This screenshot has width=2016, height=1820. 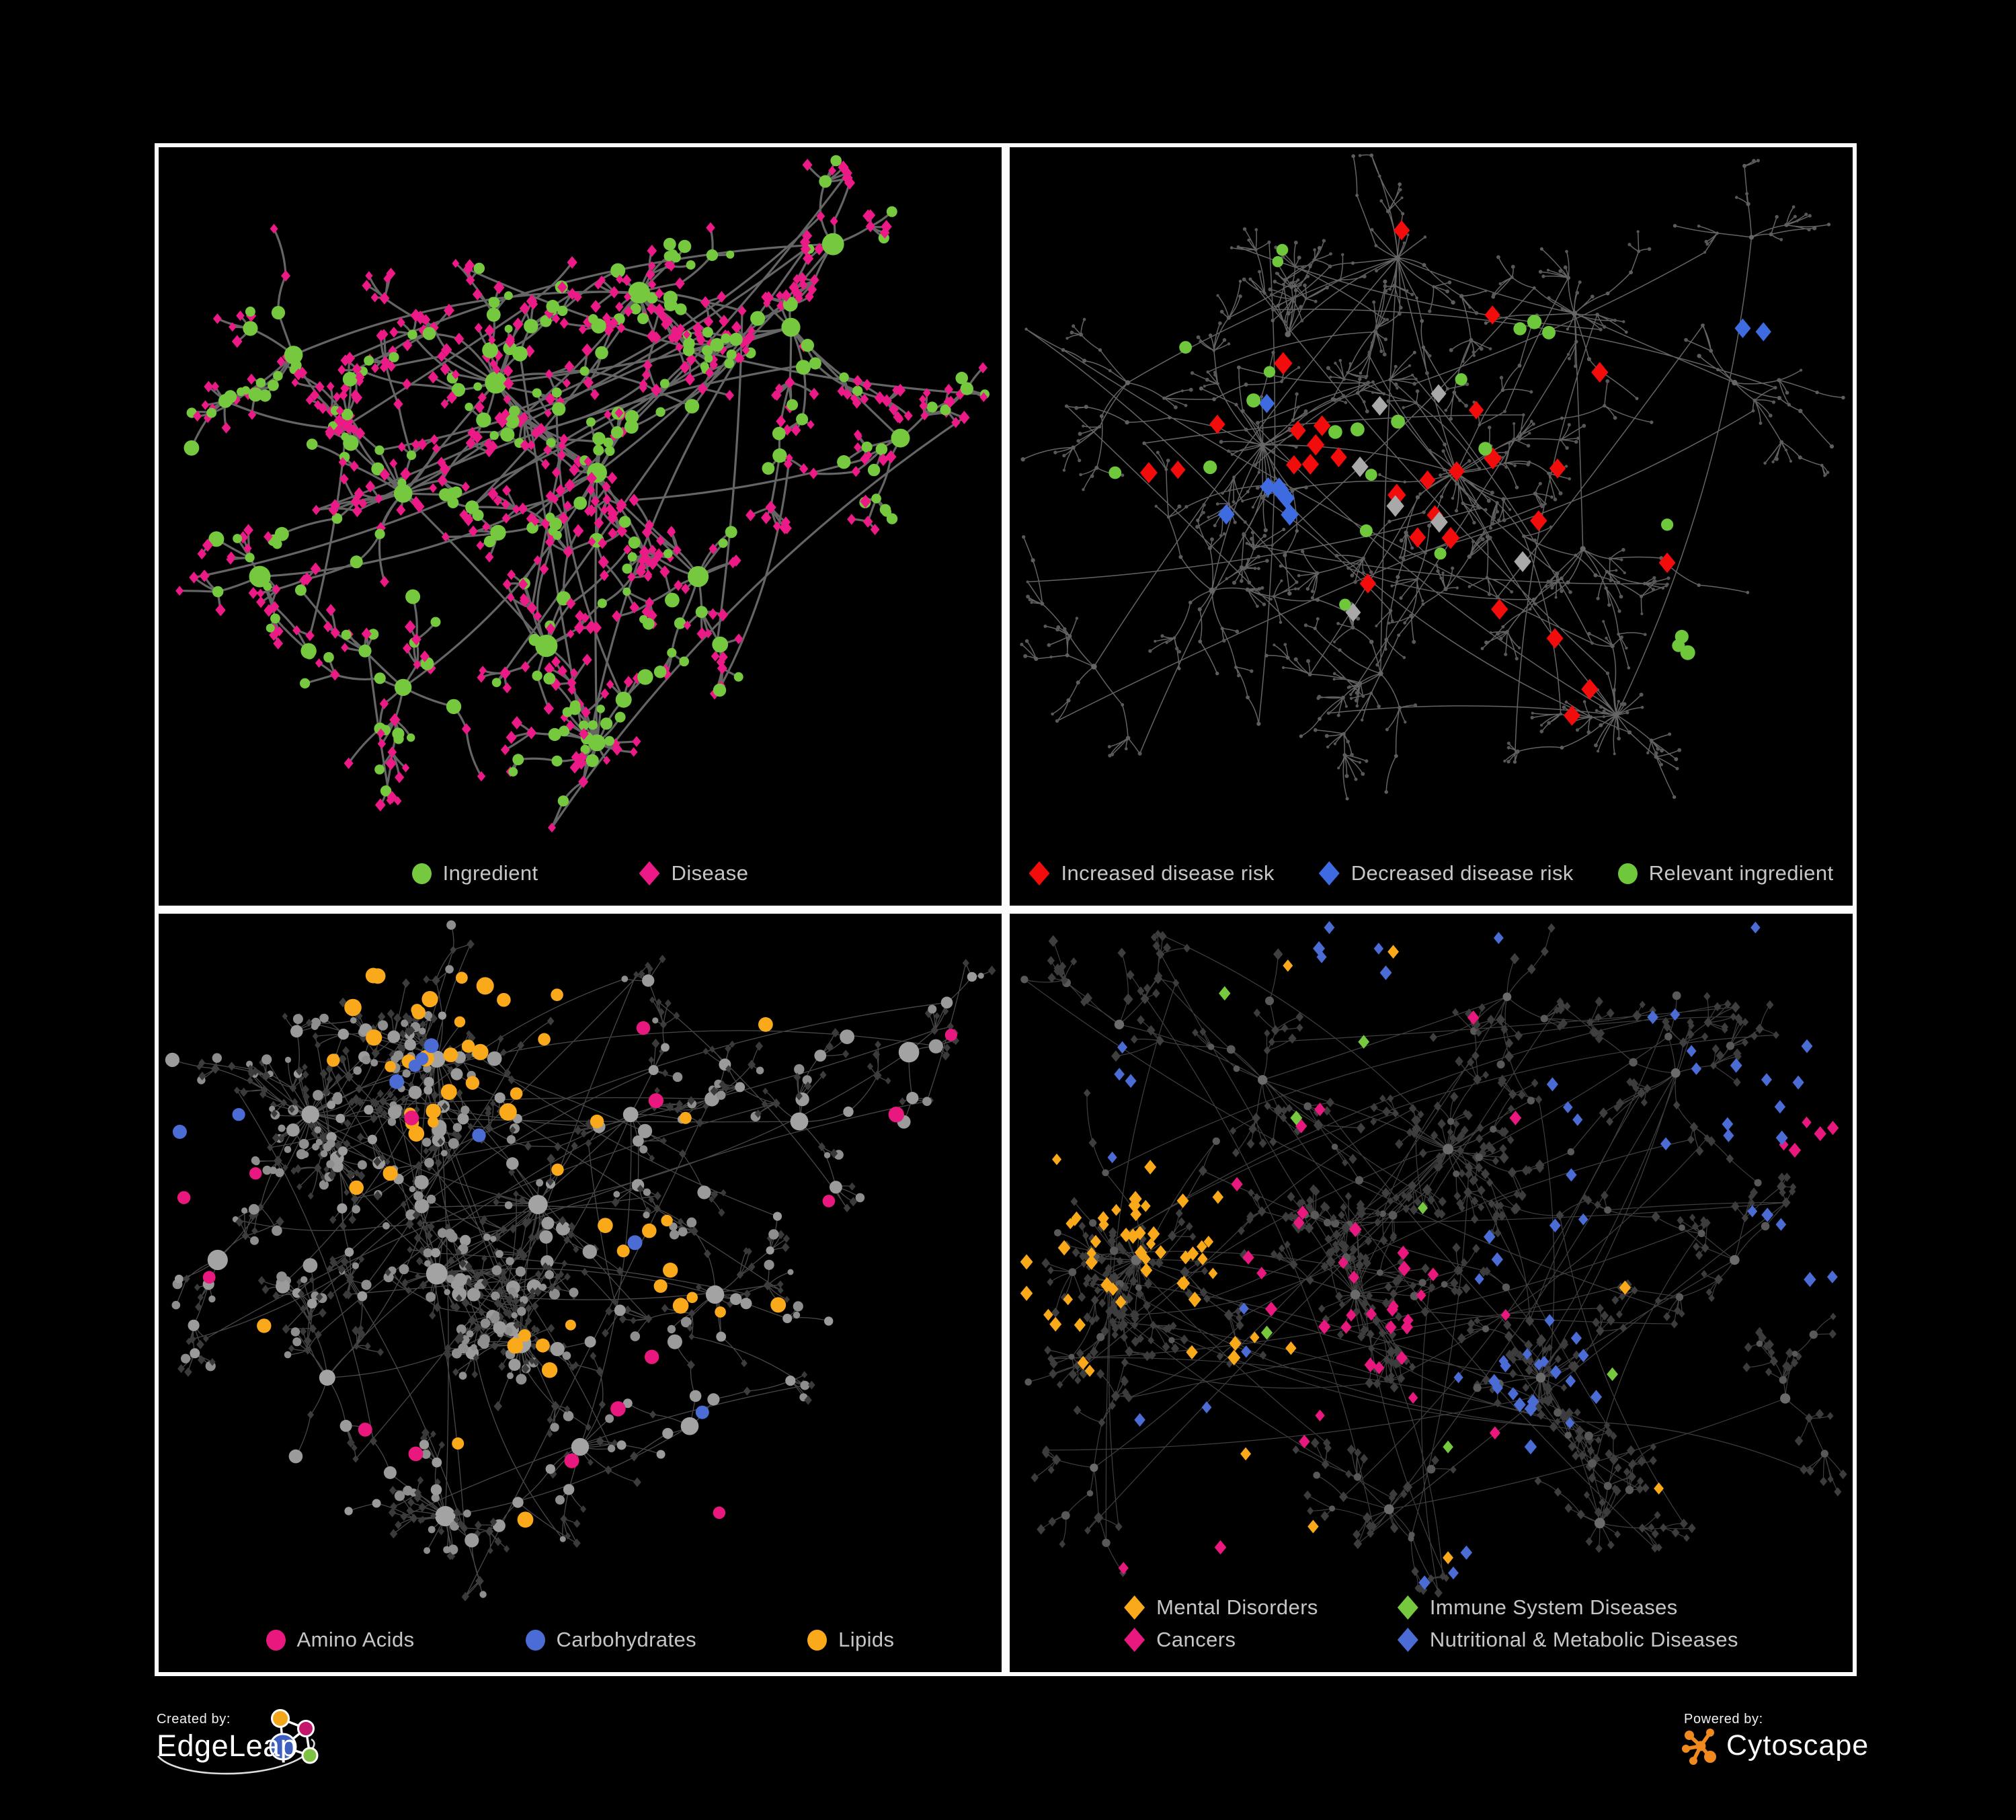 I want to click on edgeleap-node-green, so click(x=310, y=1755).